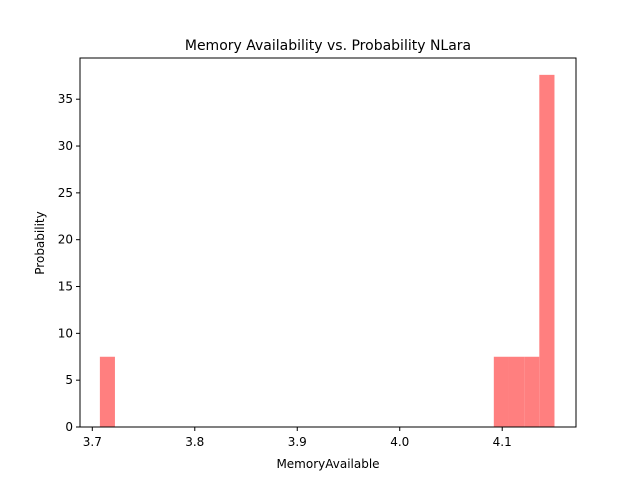  Describe the element at coordinates (65, 146) in the screenshot. I see `y-tick-label: 30` at that location.